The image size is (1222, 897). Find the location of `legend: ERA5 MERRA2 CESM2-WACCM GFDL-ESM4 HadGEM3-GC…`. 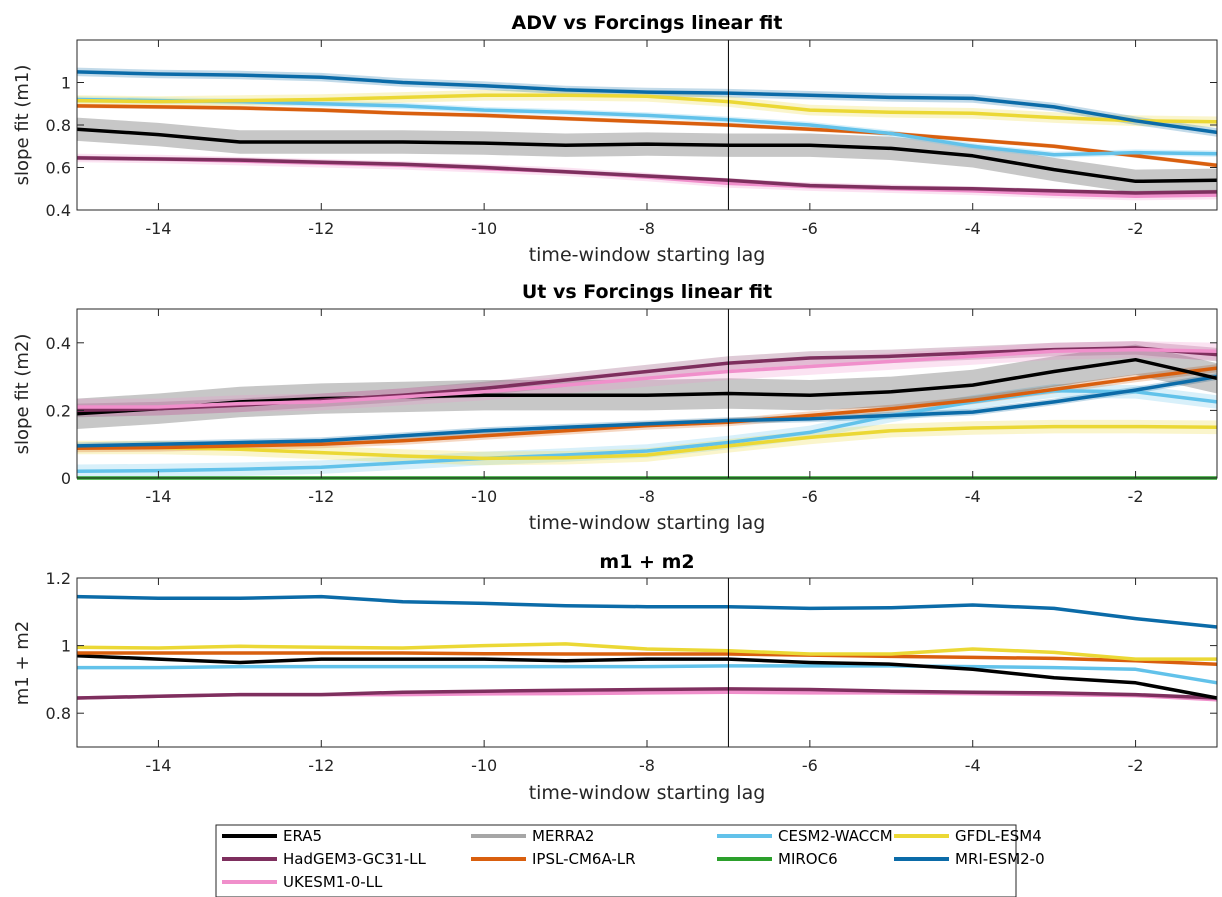

legend: ERA5 MERRA2 CESM2-WACCM GFDL-ESM4 HadGEM3-GC… is located at coordinates (630, 860).